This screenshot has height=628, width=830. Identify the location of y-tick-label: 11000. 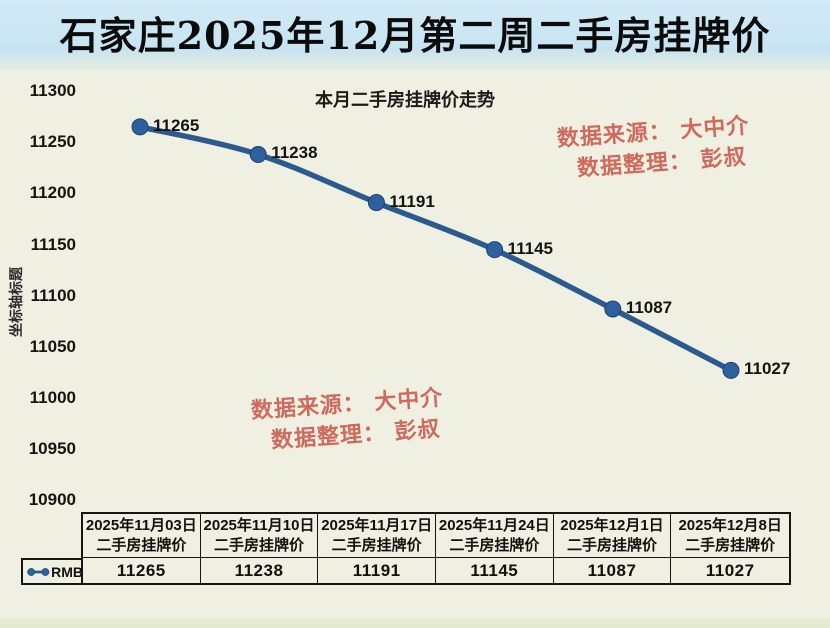
(52, 398).